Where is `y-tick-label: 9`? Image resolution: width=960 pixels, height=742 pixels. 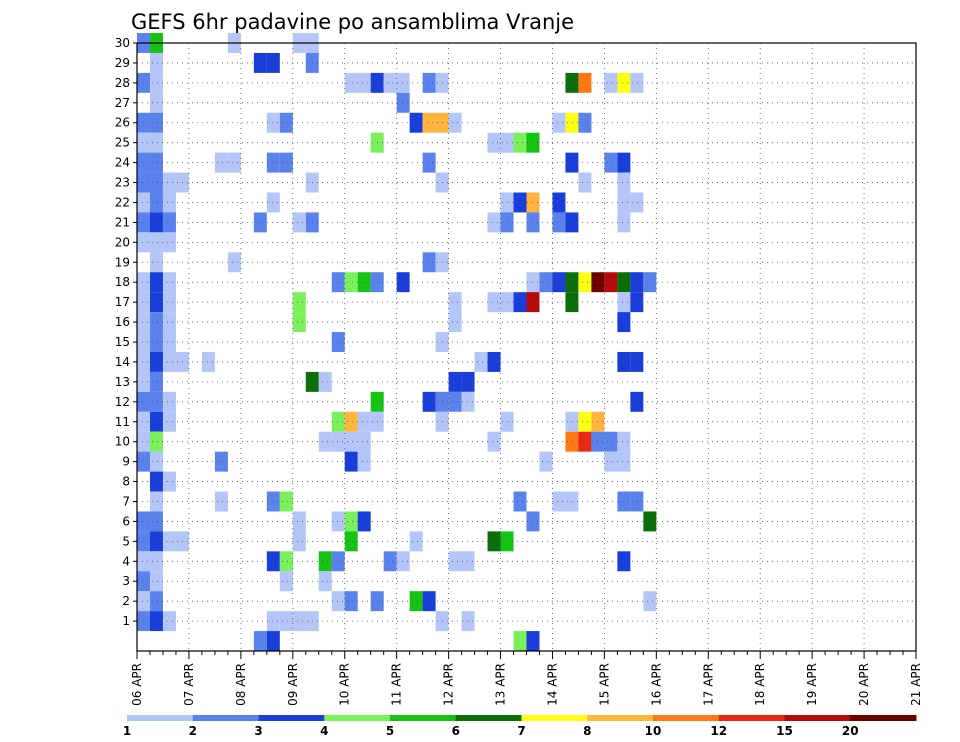 y-tick-label: 9 is located at coordinates (126, 462).